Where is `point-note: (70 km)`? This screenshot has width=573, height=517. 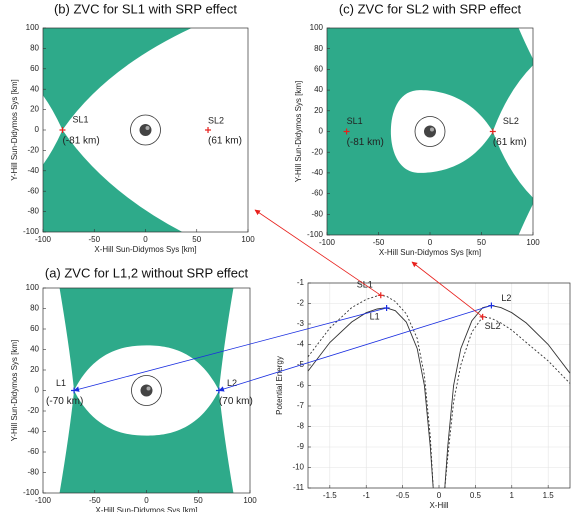 point-note: (70 km) is located at coordinates (236, 401).